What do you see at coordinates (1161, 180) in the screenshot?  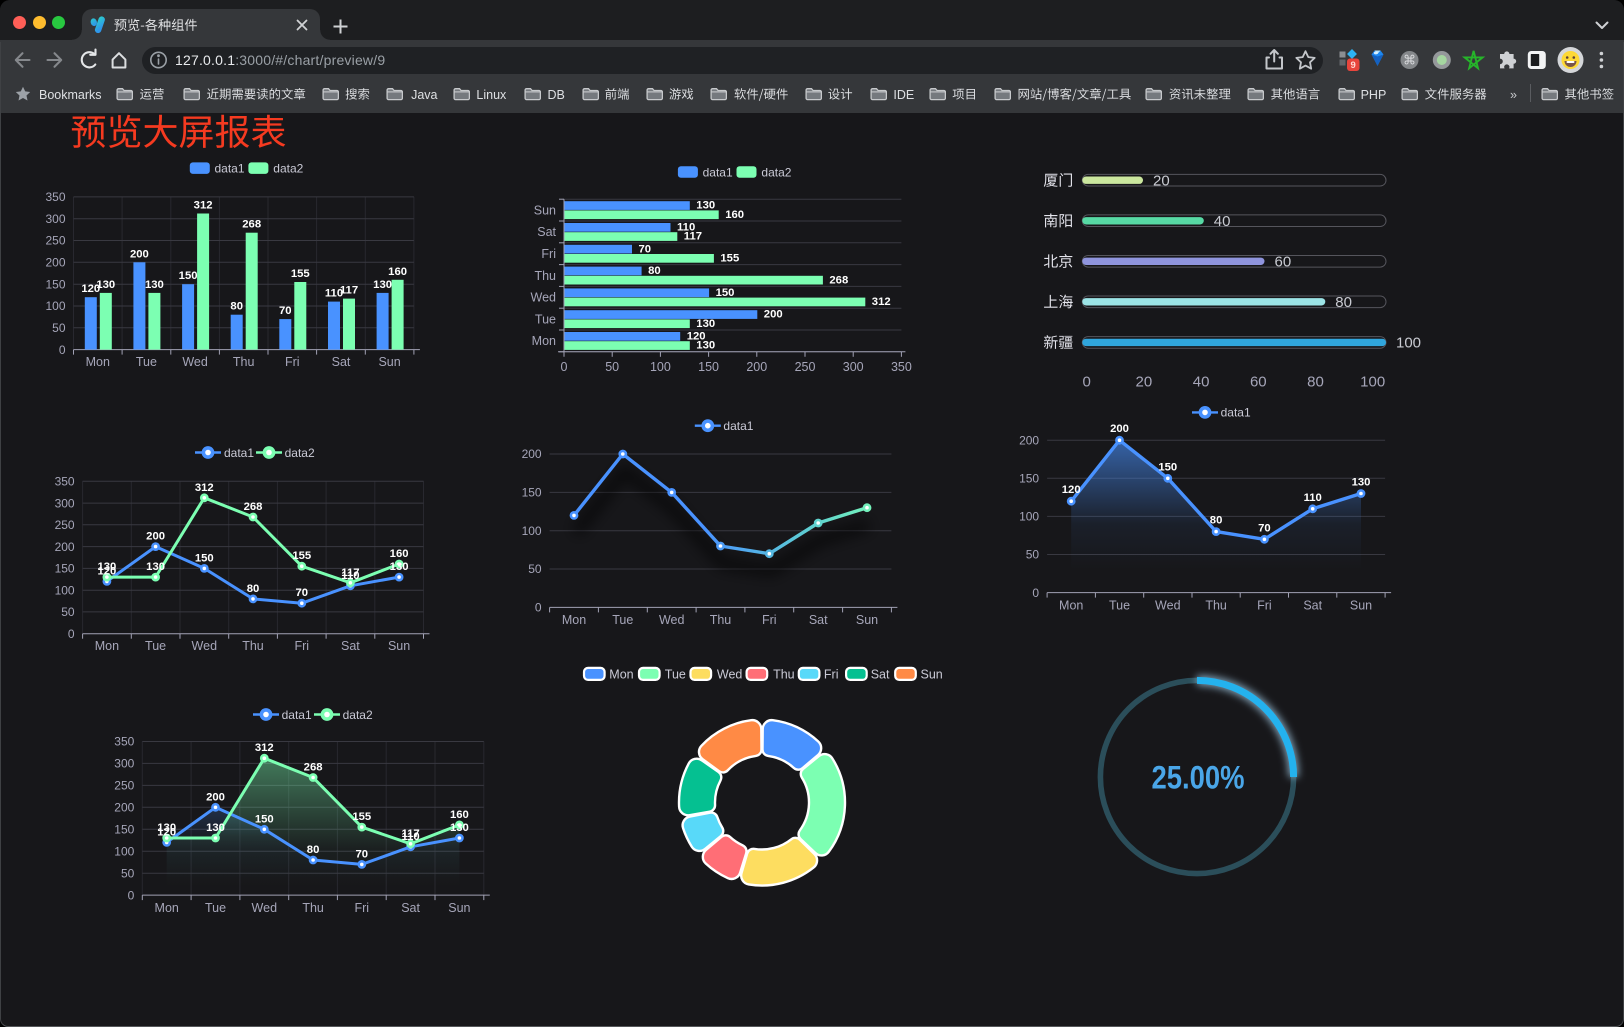 I see `svg-text: 20` at bounding box center [1161, 180].